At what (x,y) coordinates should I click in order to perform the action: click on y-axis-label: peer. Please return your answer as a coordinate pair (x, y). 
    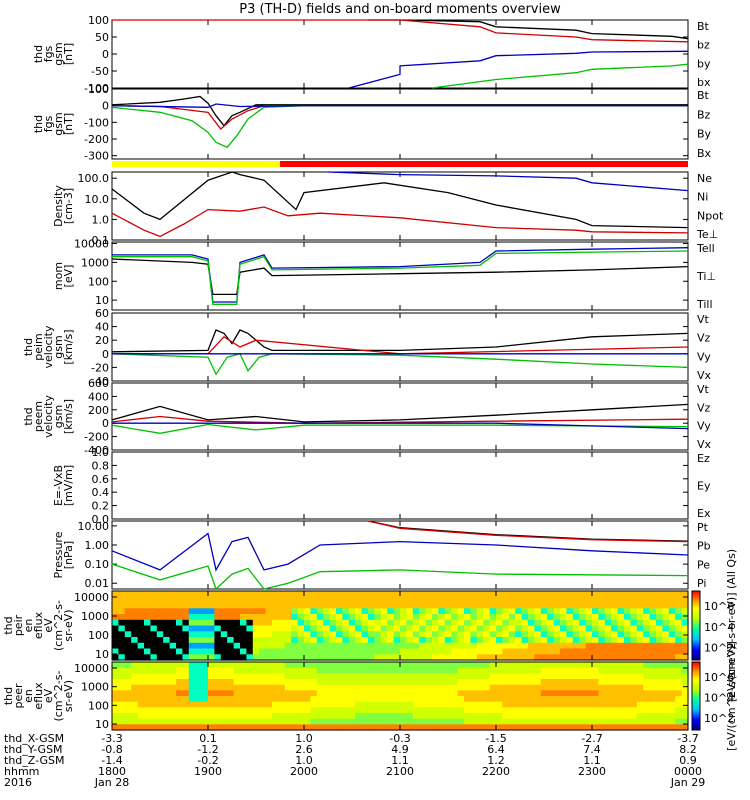
    Looking at the image, I should click on (18, 696).